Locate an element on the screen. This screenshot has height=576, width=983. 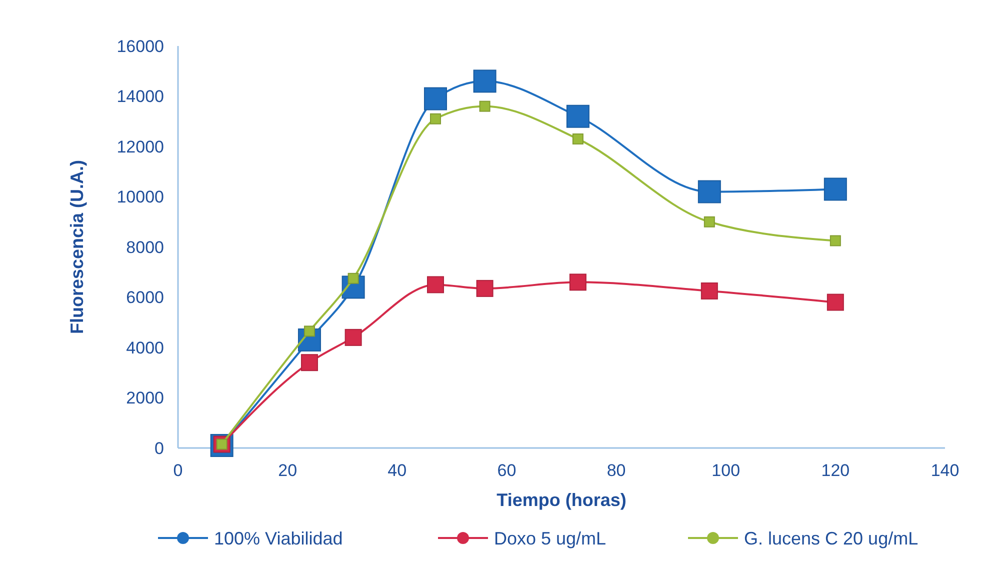
y-tick-label: 16000 is located at coordinates (140, 46).